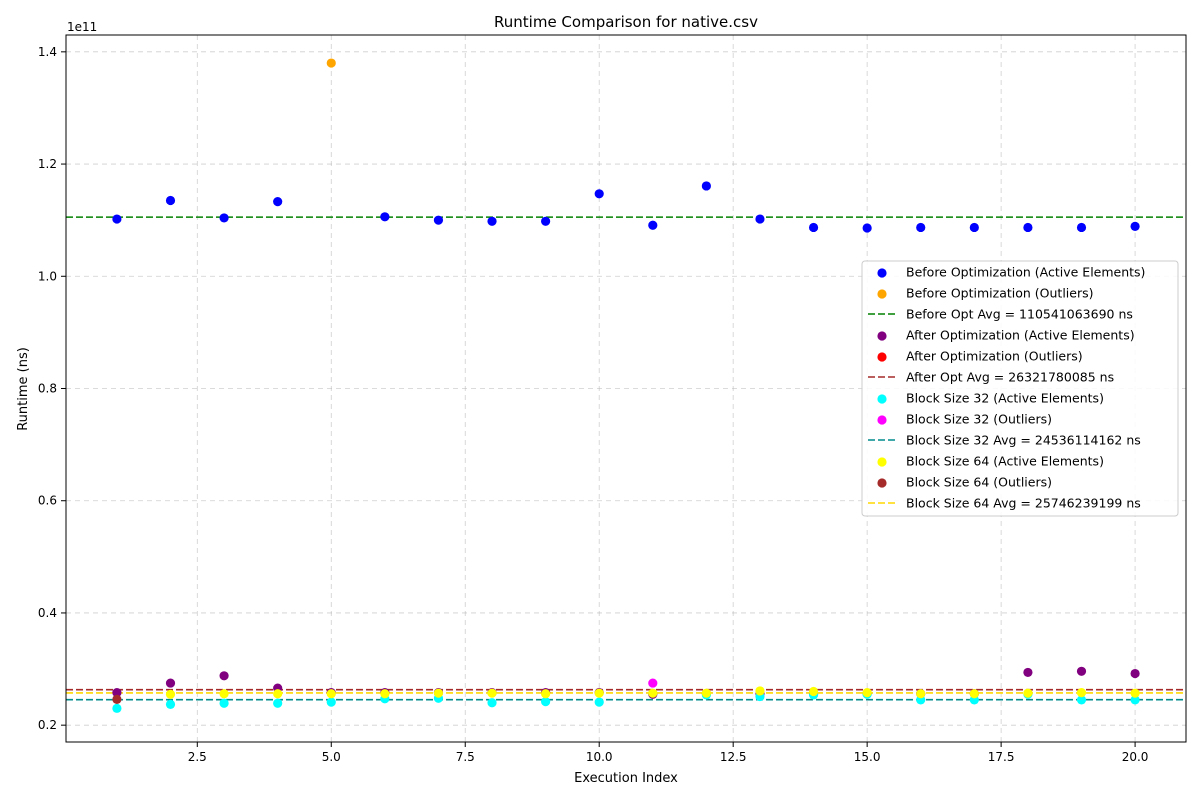 The width and height of the screenshot is (1200, 800). Describe the element at coordinates (47, 164) in the screenshot. I see `y-tick-label: 1.2` at that location.